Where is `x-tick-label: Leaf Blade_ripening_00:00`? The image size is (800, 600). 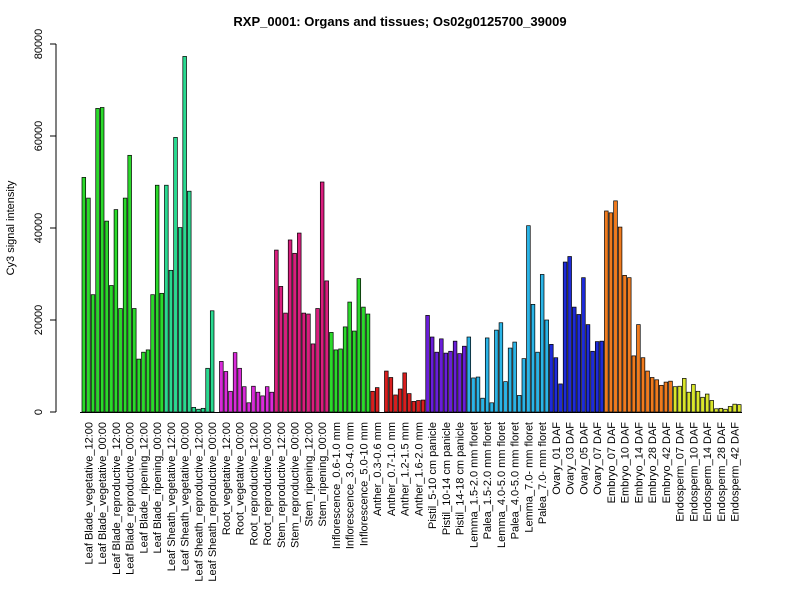
x-tick-label: Leaf Blade_ripening_00:00 is located at coordinates (158, 488).